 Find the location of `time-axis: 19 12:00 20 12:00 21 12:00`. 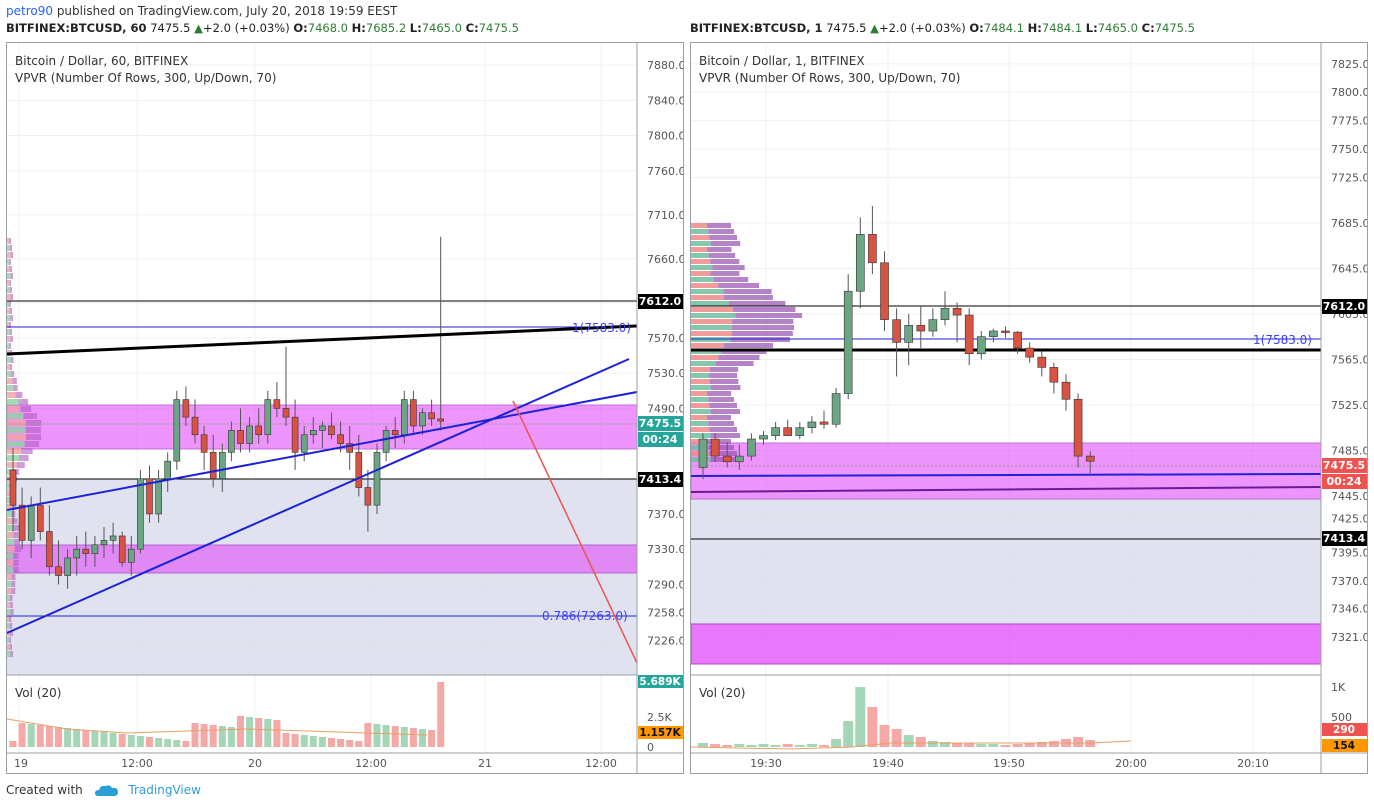

time-axis: 19 12:00 20 12:00 21 12:00 is located at coordinates (315, 763).